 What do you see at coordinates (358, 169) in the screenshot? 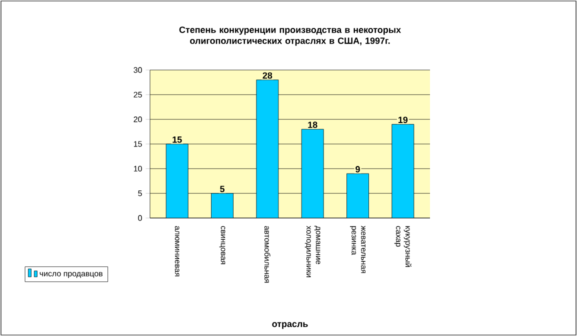
I see `data-label: 9` at bounding box center [358, 169].